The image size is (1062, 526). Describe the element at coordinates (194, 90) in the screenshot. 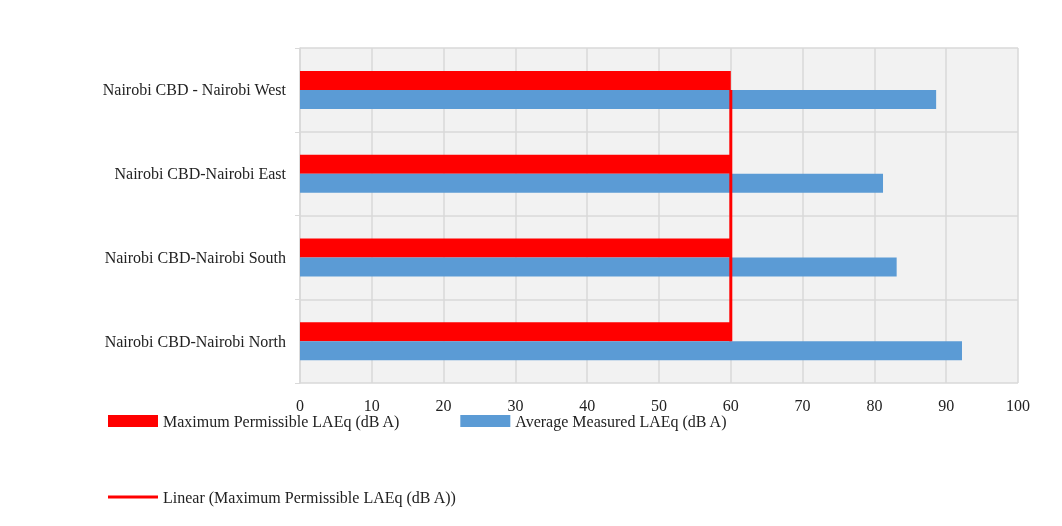

I see `y-tick-label: Nairobi CBD - Nairobi West` at that location.